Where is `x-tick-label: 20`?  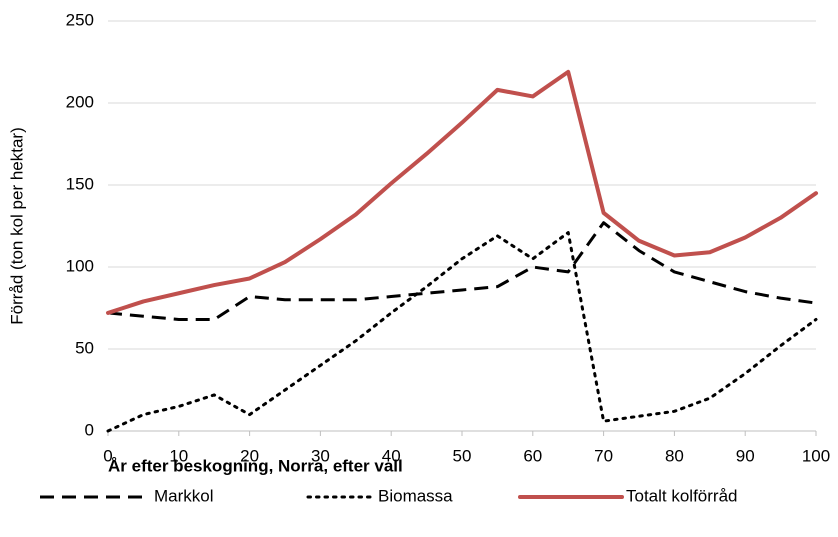
x-tick-label: 20 is located at coordinates (249, 455).